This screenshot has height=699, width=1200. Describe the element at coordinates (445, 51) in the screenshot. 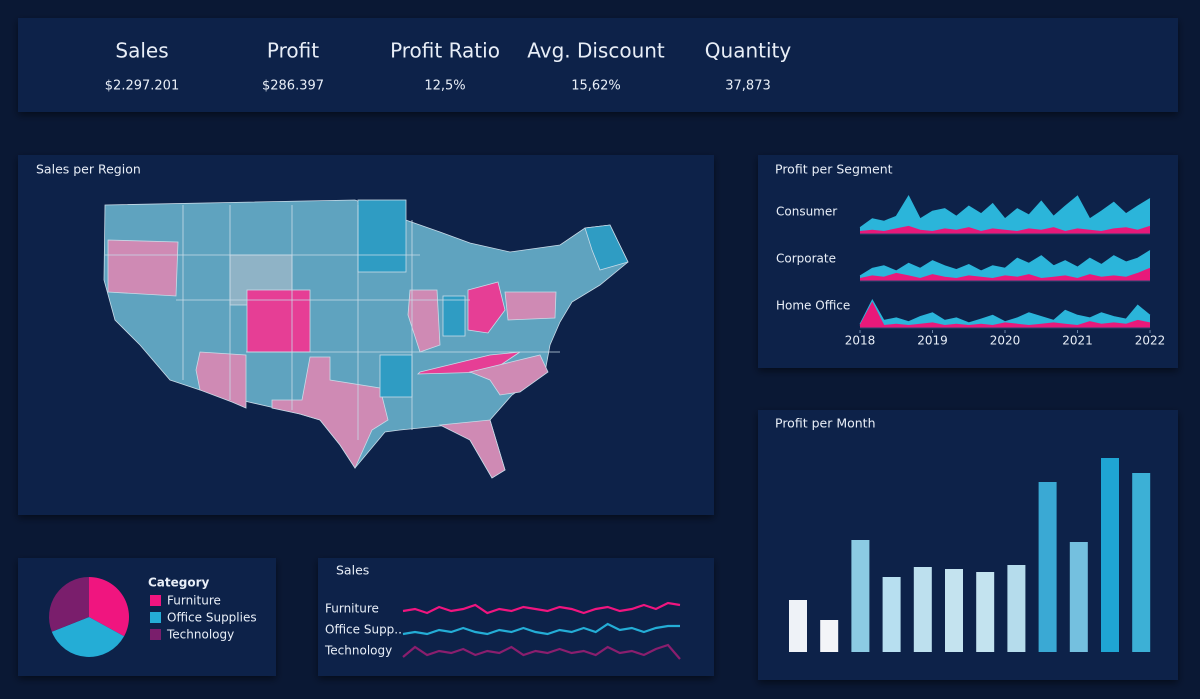

I see `kpi-label: Profit Ratio` at that location.